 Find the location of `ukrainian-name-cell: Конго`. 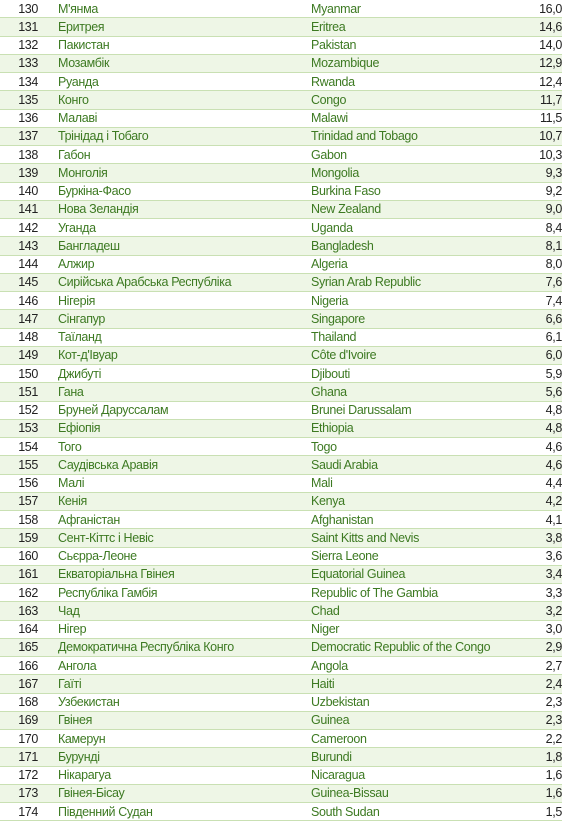

ukrainian-name-cell: Конго is located at coordinates (73, 99).